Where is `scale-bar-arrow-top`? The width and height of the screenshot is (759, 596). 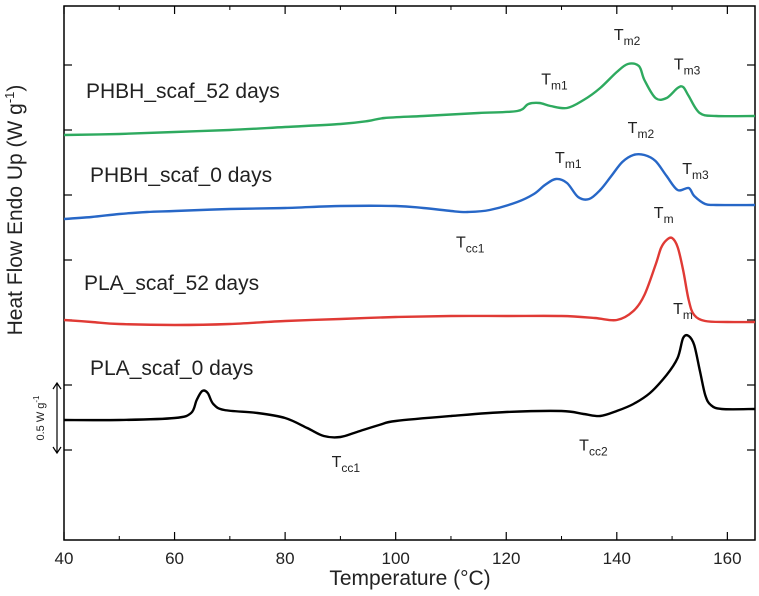
scale-bar-arrow-top is located at coordinates (57, 385).